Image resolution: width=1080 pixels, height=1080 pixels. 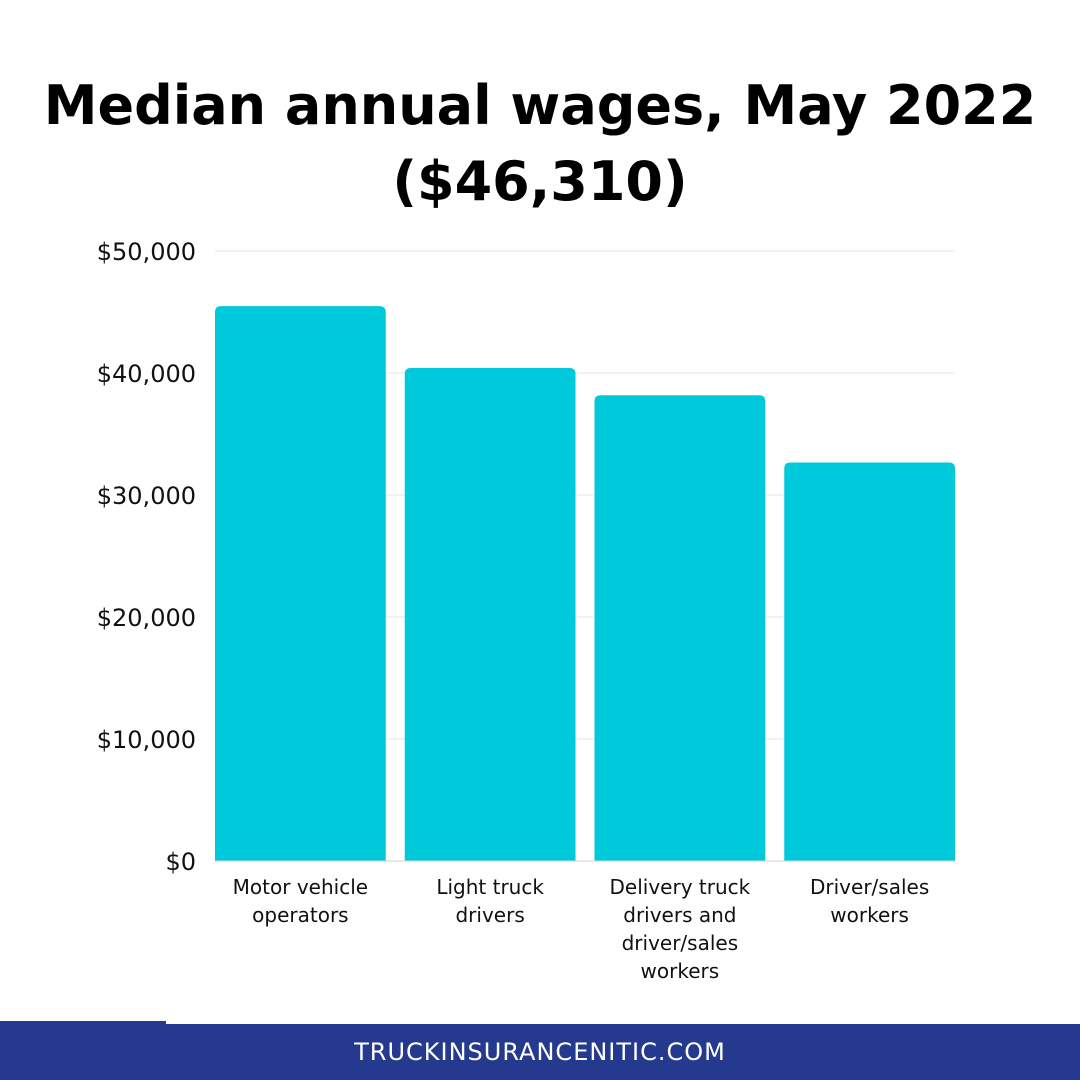 What do you see at coordinates (146, 496) in the screenshot?
I see `y-tick-label: $30,000` at bounding box center [146, 496].